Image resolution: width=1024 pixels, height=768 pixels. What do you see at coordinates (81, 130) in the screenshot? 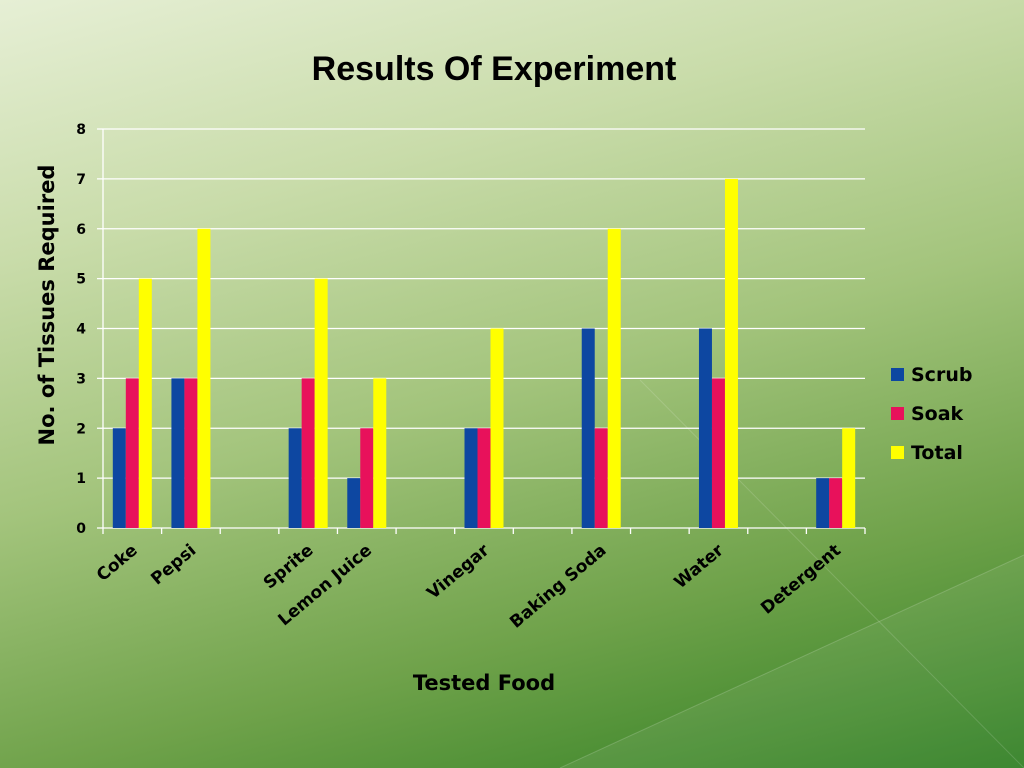
I see `y-tick-label: 8` at bounding box center [81, 130].